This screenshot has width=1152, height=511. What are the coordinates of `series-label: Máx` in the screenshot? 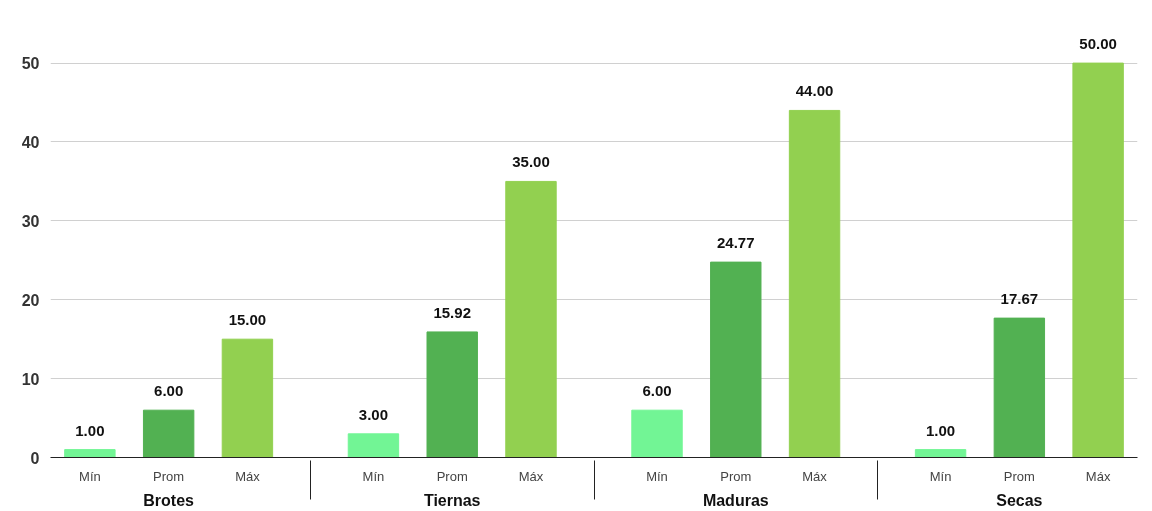 It's located at (248, 476).